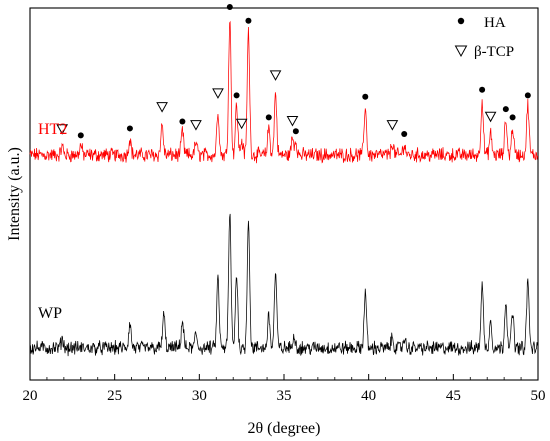  What do you see at coordinates (461, 51) in the screenshot?
I see `legend-tcp-marker` at bounding box center [461, 51].